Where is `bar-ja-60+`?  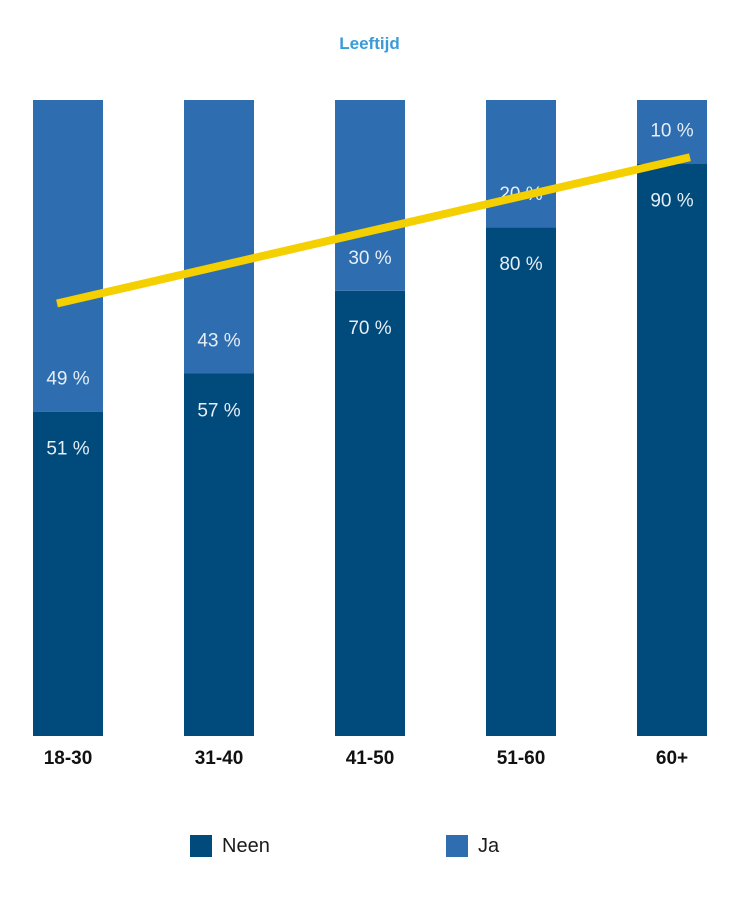 bar-ja-60+ is located at coordinates (672, 132).